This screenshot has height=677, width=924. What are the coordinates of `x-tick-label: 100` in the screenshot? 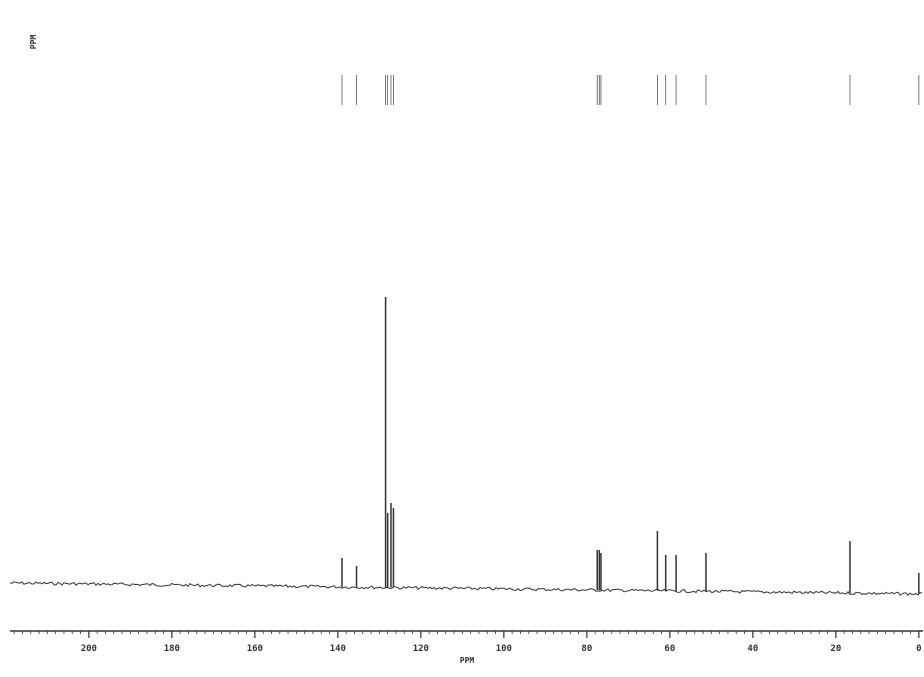 It's located at (504, 649).